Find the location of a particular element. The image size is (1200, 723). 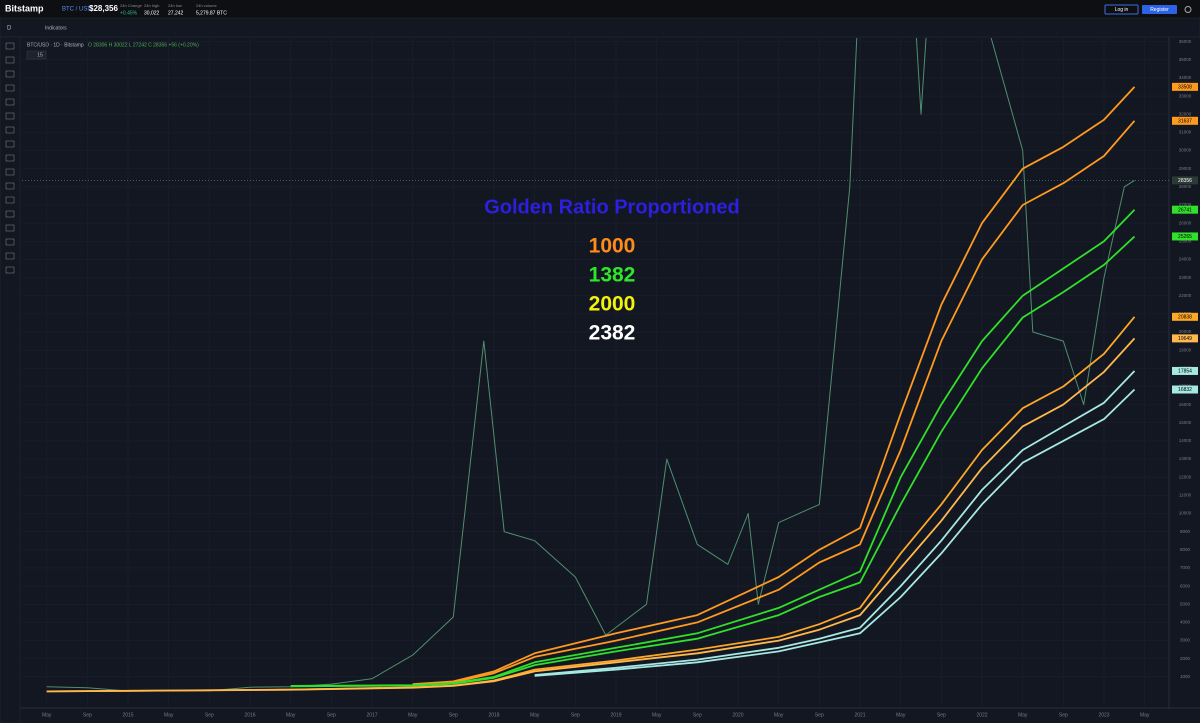

x-tick-label: 2017 is located at coordinates (371, 715).